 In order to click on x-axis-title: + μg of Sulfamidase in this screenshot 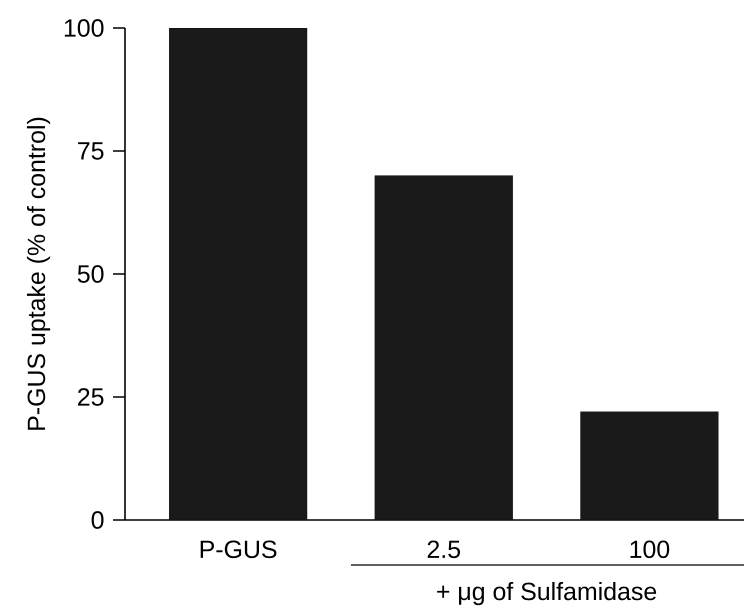, I will do `click(546, 594)`.